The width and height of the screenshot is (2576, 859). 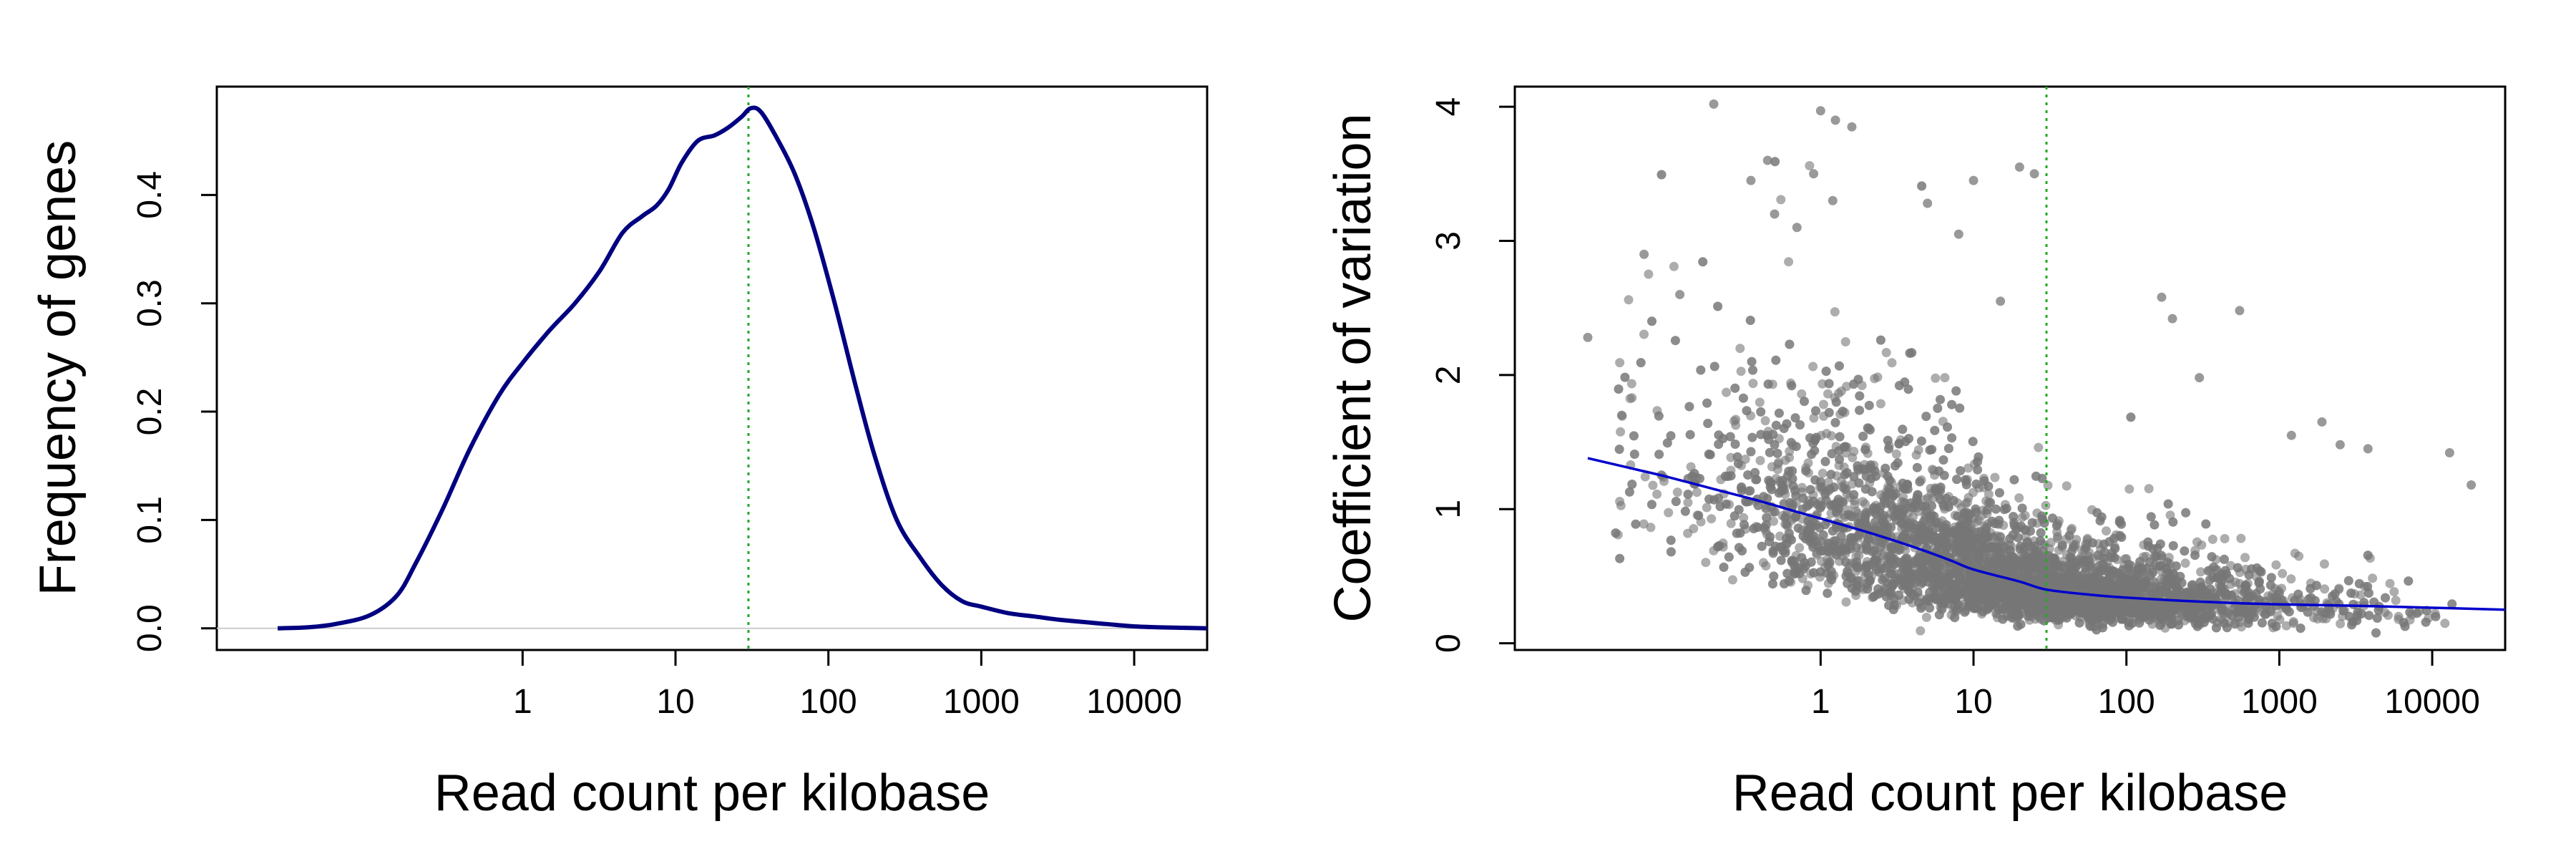 What do you see at coordinates (981, 702) in the screenshot?
I see `density-x-tick-label: 1000` at bounding box center [981, 702].